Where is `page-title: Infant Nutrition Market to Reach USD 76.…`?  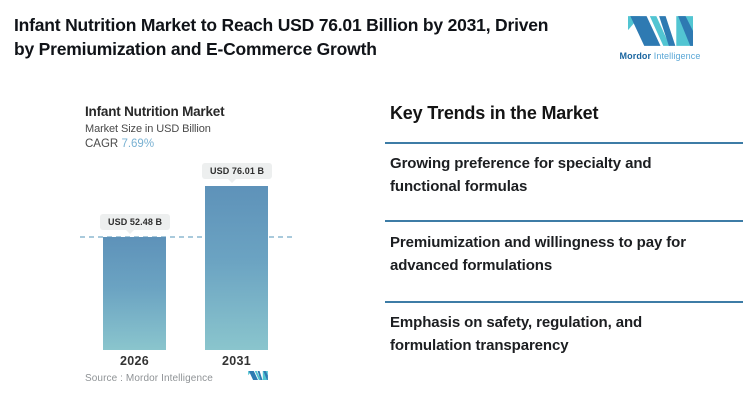
page-title: Infant Nutrition Market to Reach USD 76.… is located at coordinates (281, 37).